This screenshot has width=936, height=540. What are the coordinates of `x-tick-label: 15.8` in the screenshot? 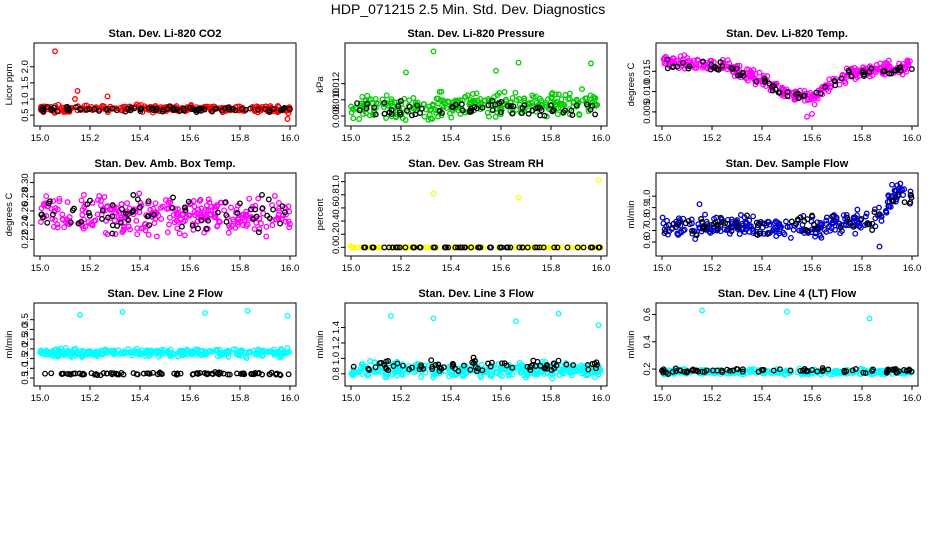 It's located at (240, 138).